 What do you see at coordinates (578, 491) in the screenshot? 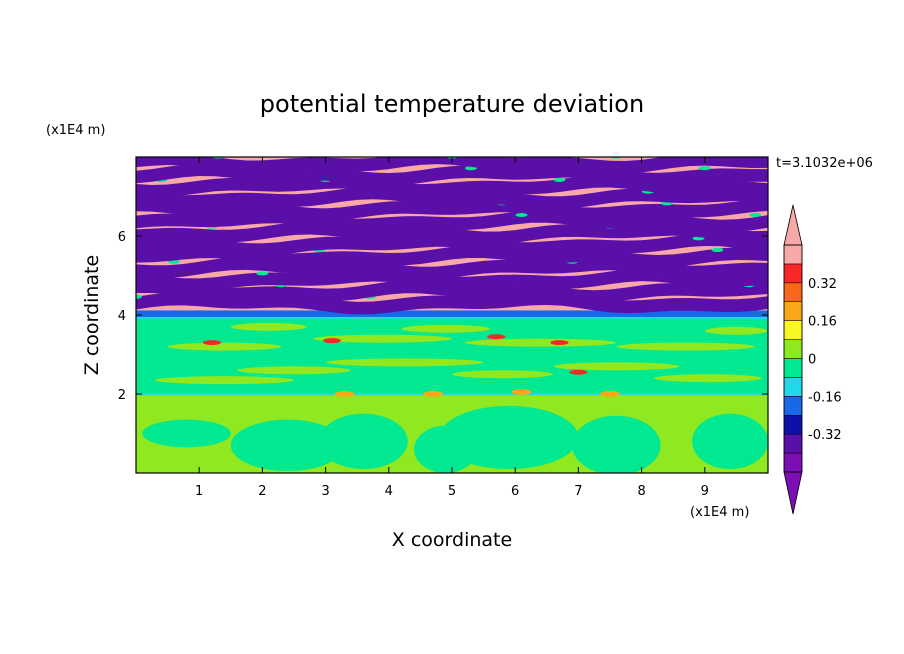
I see `x-tick-label: 7` at bounding box center [578, 491].